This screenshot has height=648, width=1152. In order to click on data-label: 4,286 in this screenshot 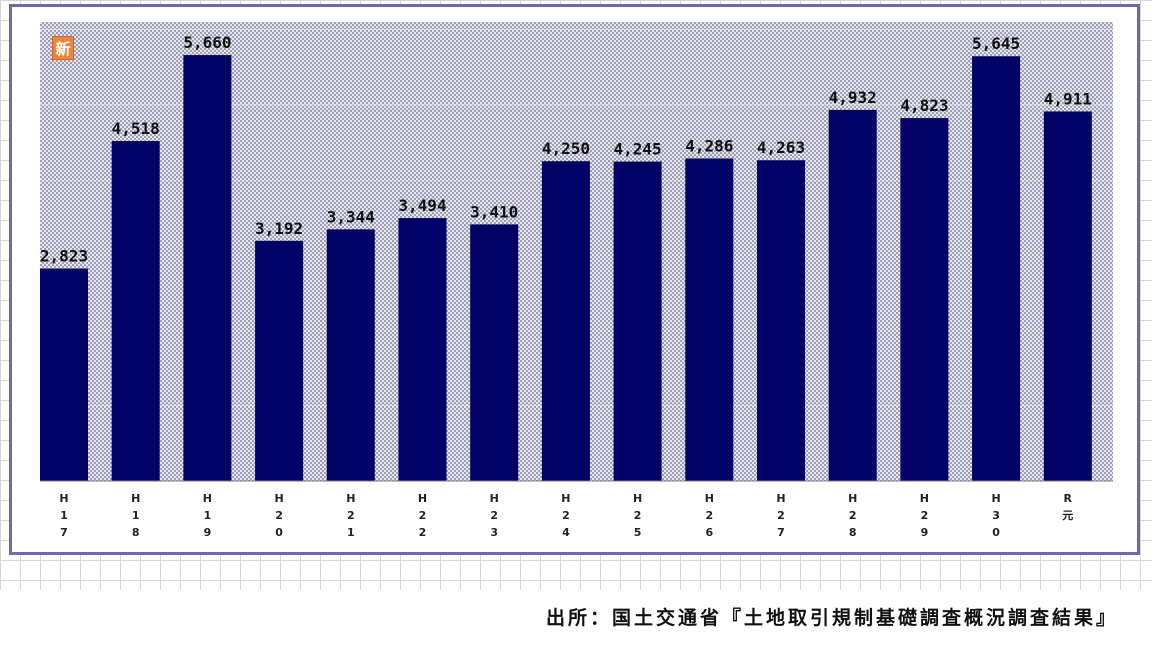, I will do `click(709, 145)`.